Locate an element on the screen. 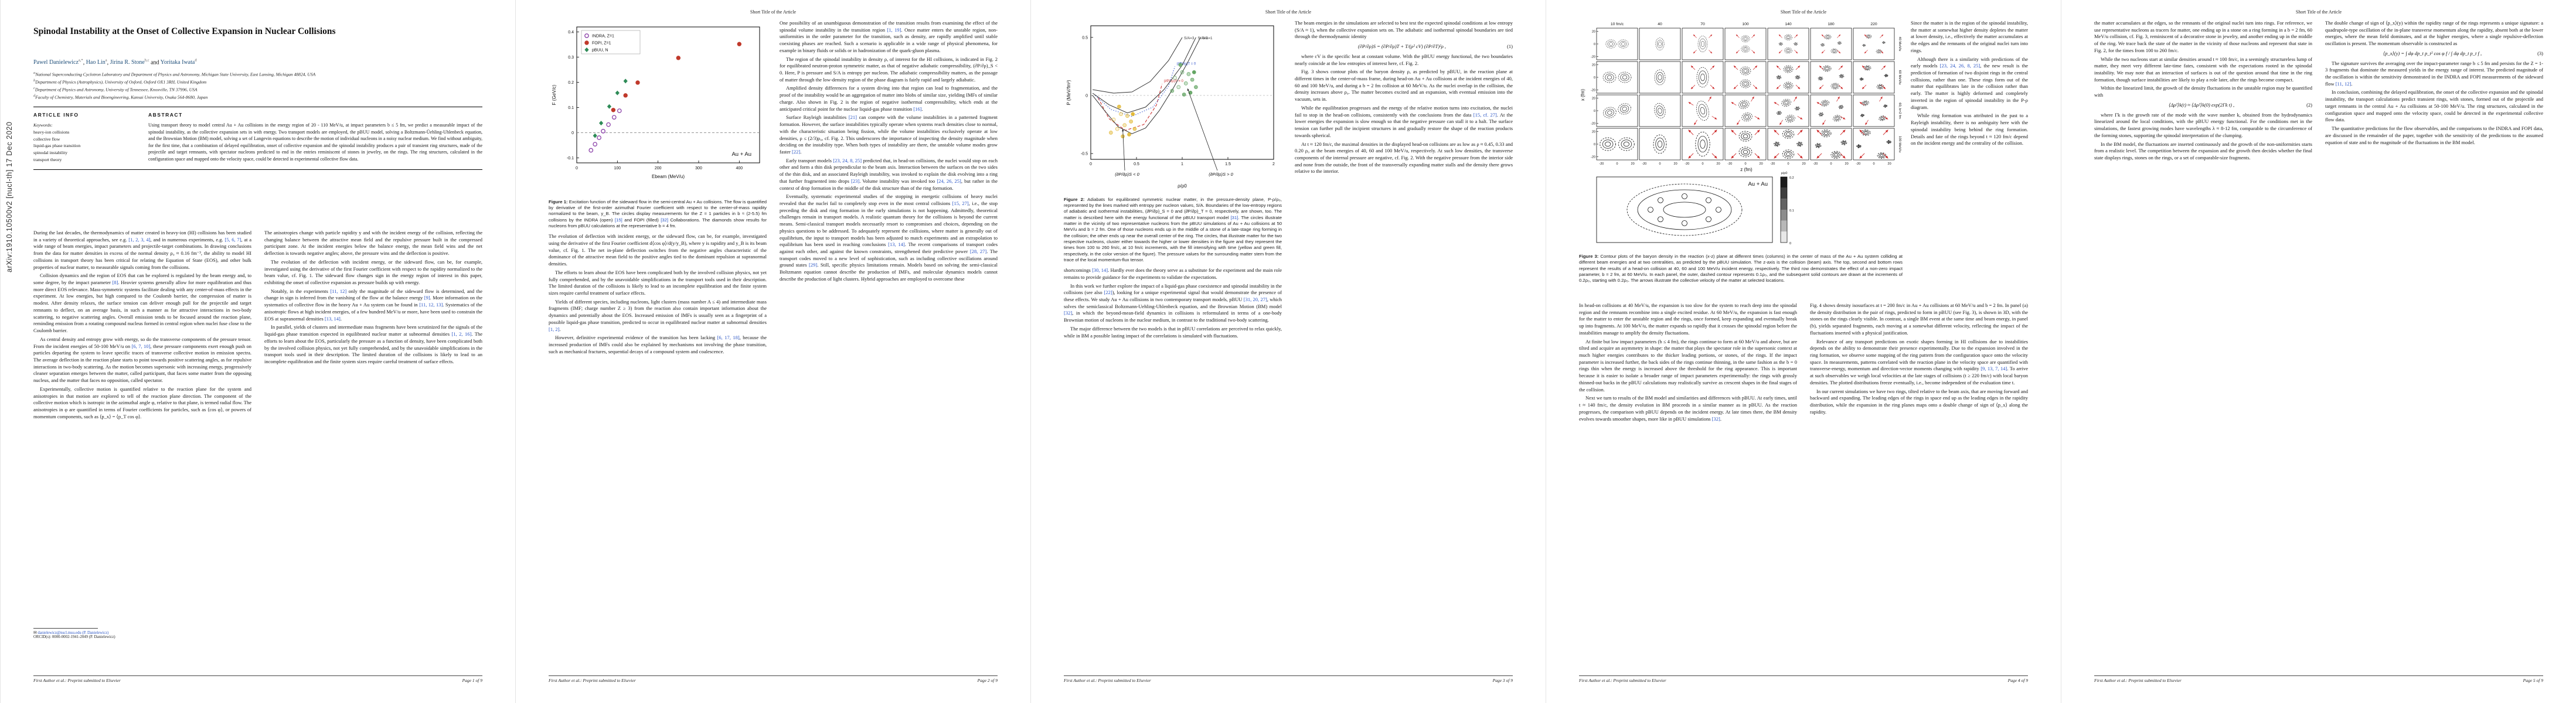 This screenshot has width=2576, height=703. figure1-caption-label: Figure 1: is located at coordinates (558, 201).